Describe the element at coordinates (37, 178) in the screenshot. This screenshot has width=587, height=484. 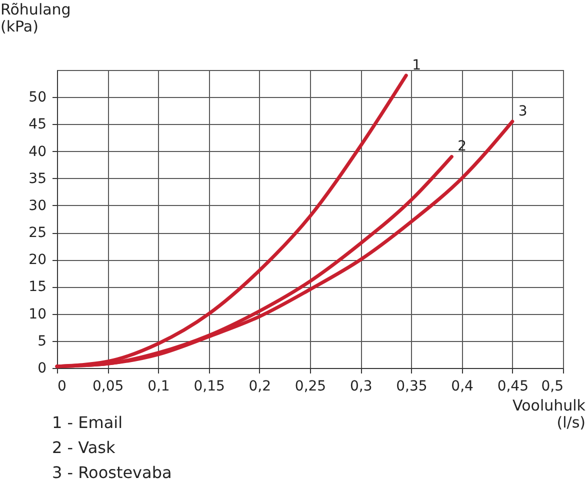
I see `y-tick-label: 35` at that location.